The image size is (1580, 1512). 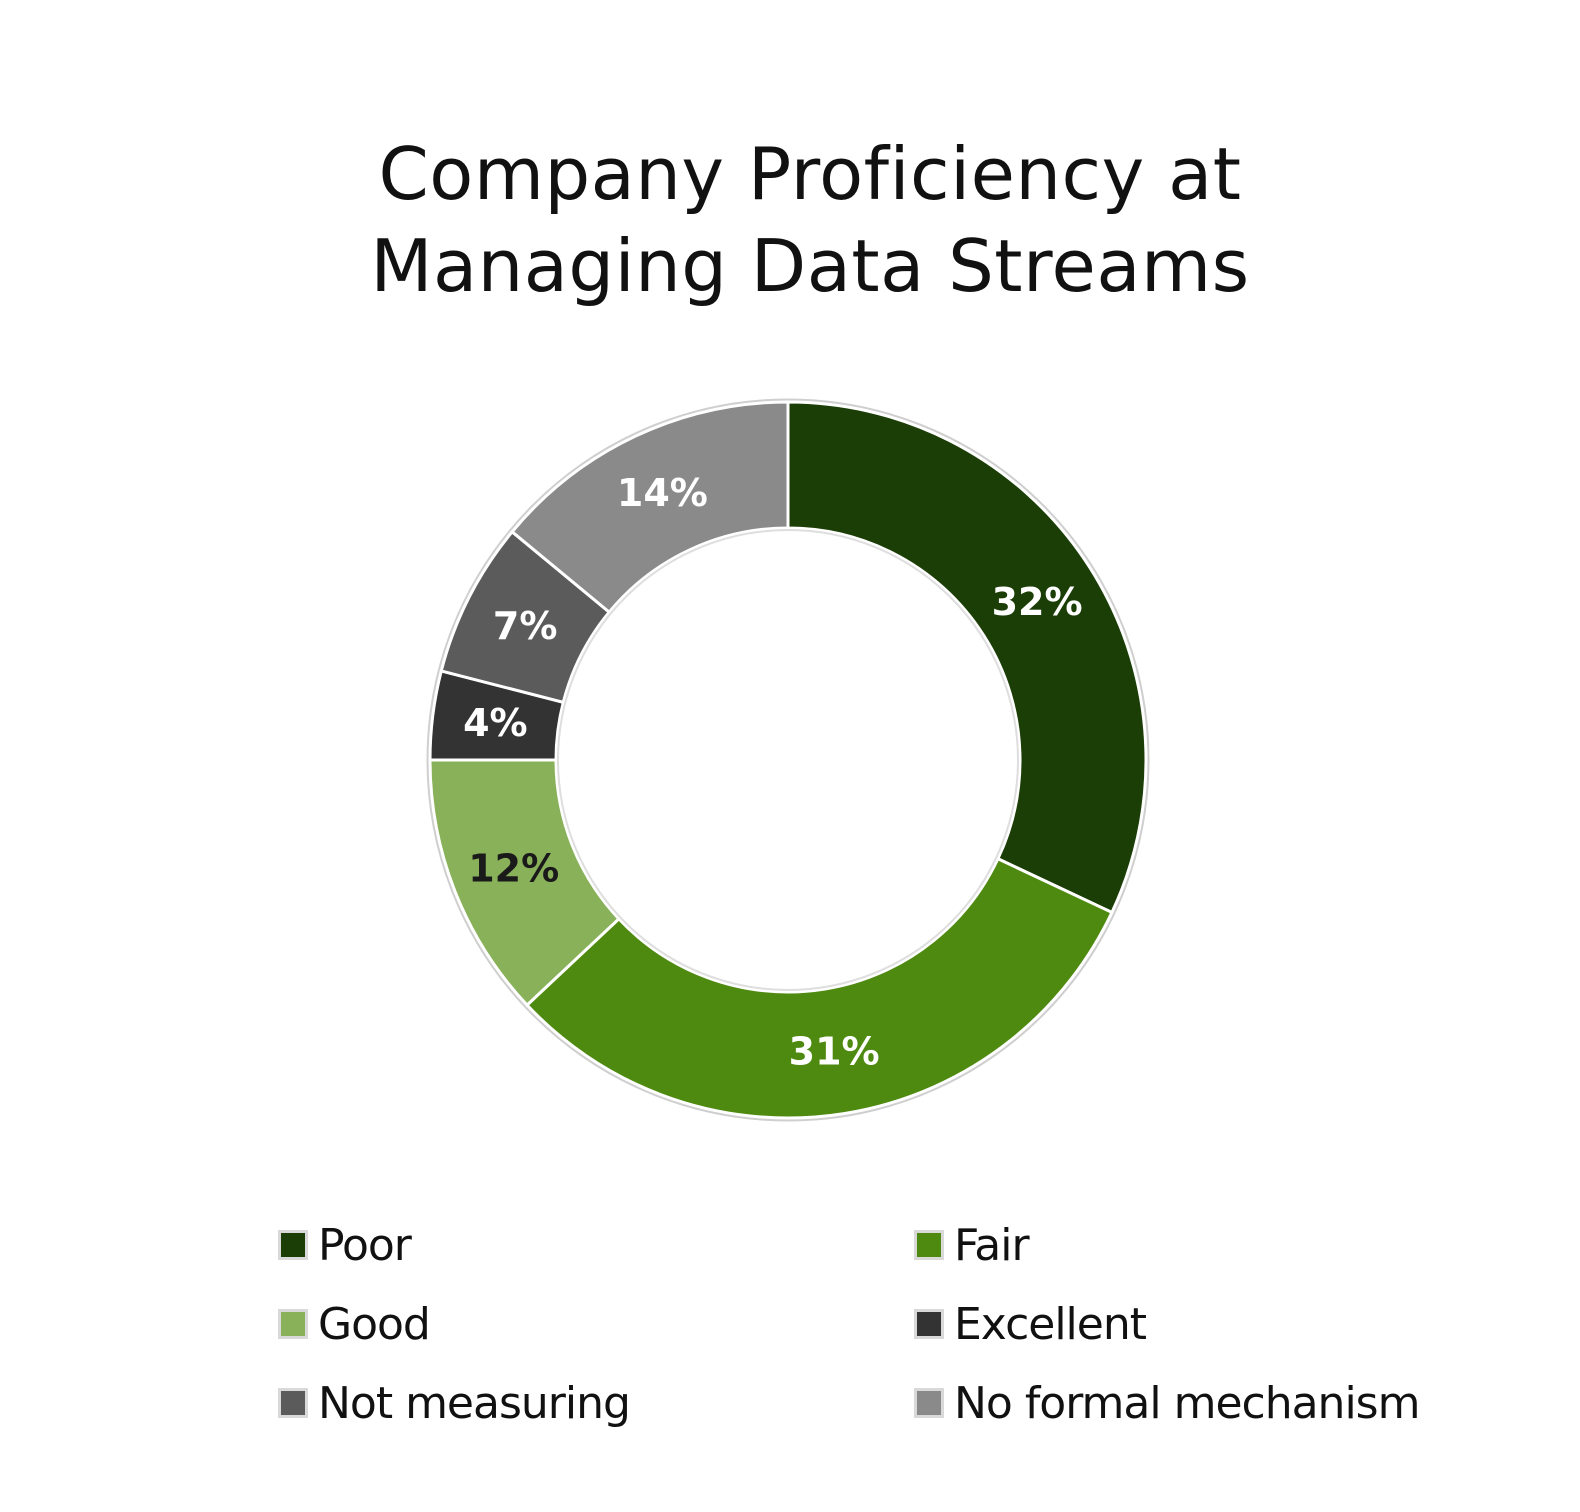 I want to click on data-label-poor: 32%, so click(x=1037, y=602).